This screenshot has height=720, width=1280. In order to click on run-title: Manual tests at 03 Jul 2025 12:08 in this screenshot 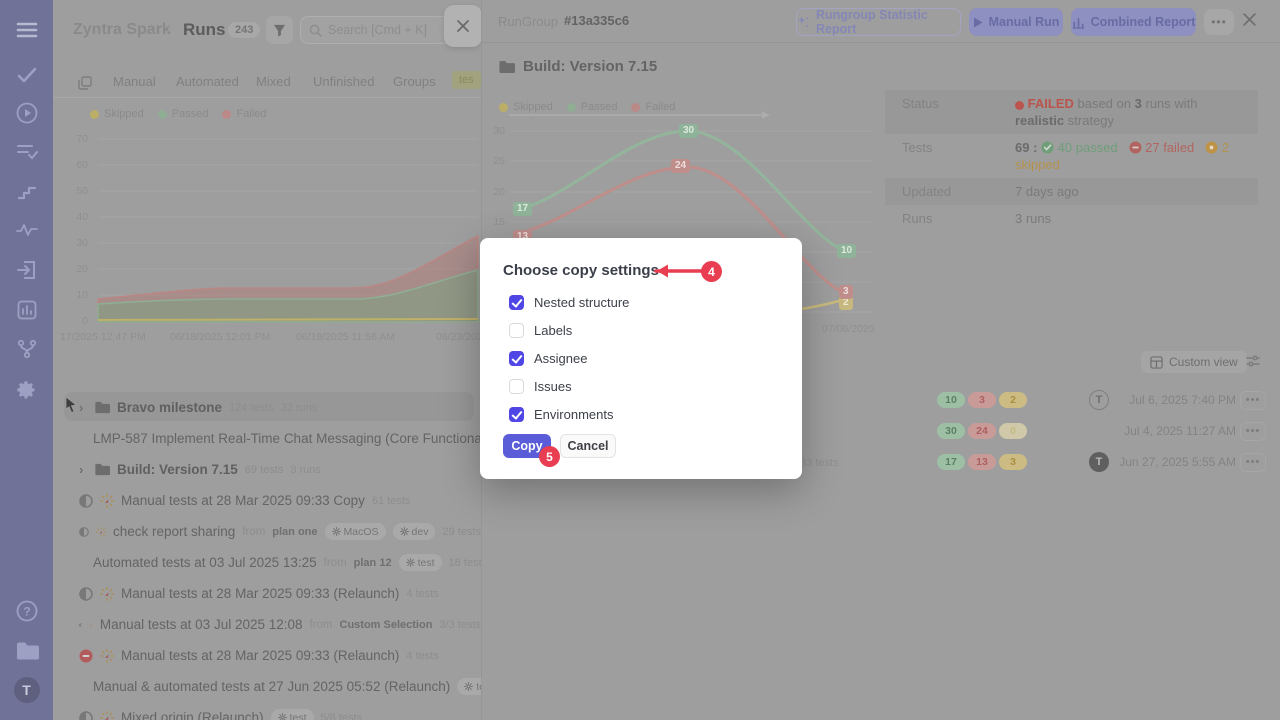, I will do `click(201, 624)`.